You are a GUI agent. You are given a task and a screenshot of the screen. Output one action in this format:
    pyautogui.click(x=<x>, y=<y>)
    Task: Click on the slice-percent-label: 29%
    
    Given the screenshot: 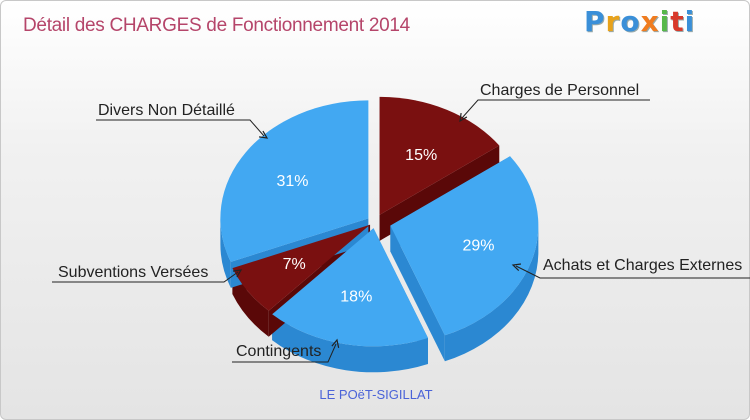 What is the action you would take?
    pyautogui.click(x=478, y=246)
    